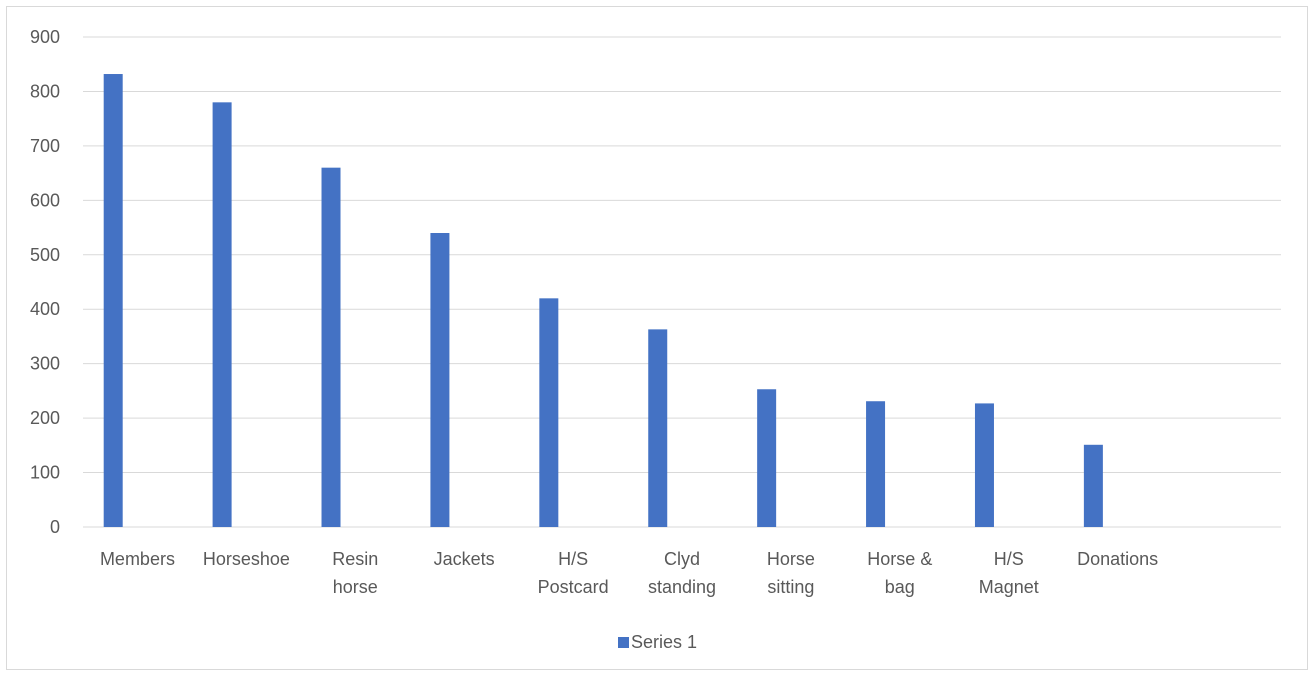 The width and height of the screenshot is (1316, 675). I want to click on x-category-label: Jackets, so click(464, 559).